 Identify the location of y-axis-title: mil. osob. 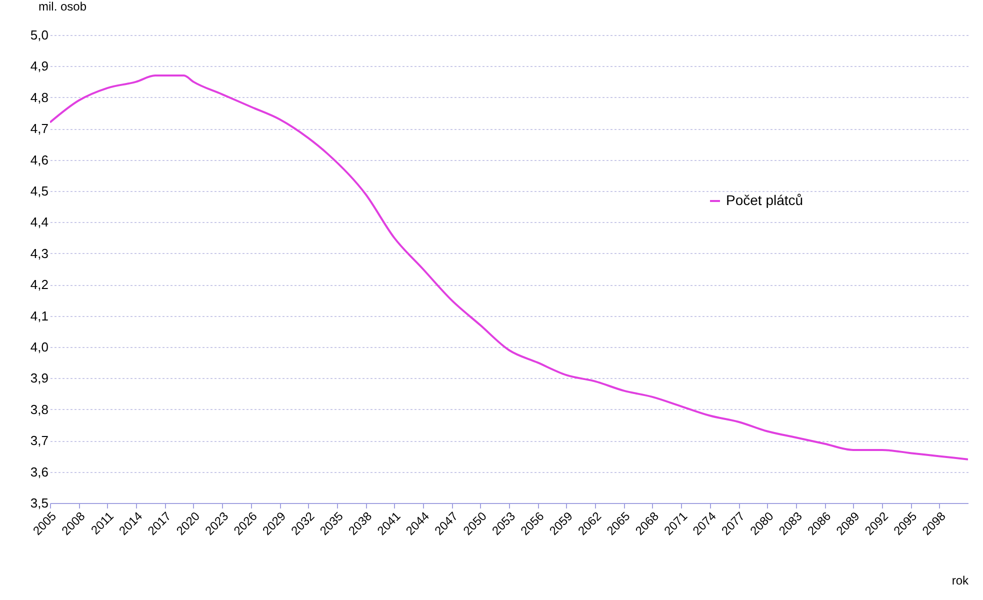
(62, 7).